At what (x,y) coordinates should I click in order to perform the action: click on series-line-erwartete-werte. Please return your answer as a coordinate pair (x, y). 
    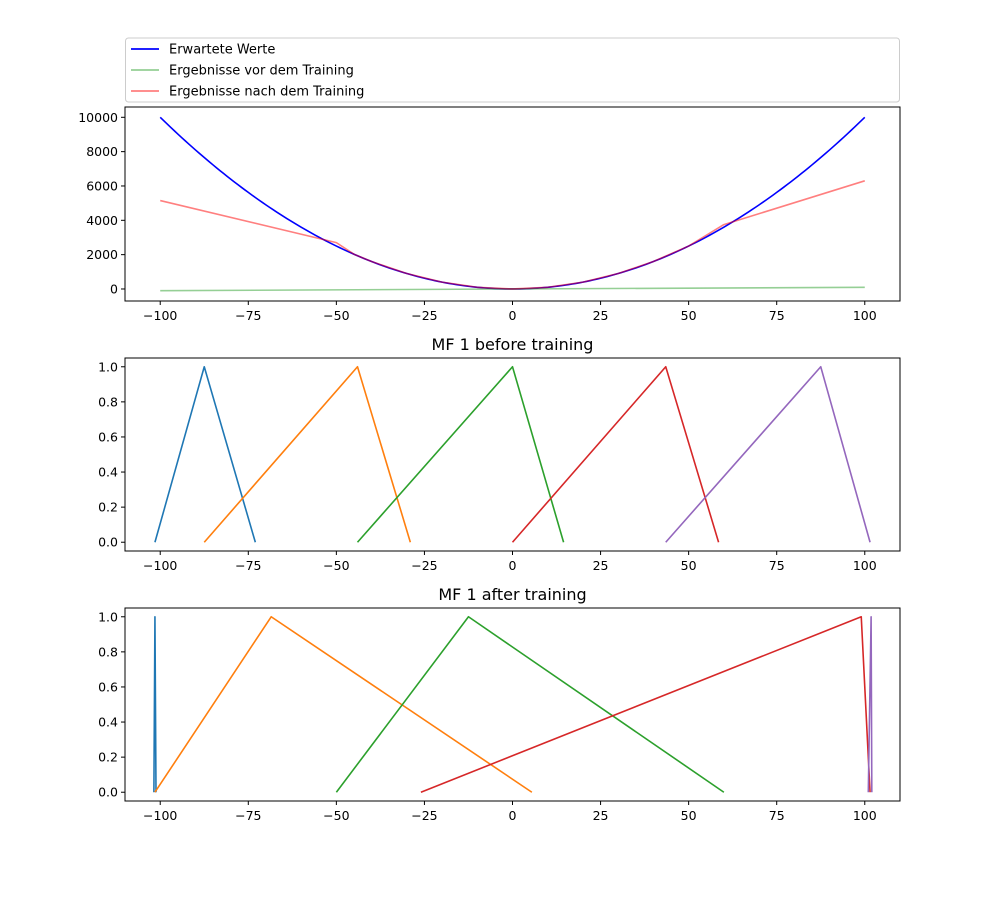
    Looking at the image, I should click on (512, 203).